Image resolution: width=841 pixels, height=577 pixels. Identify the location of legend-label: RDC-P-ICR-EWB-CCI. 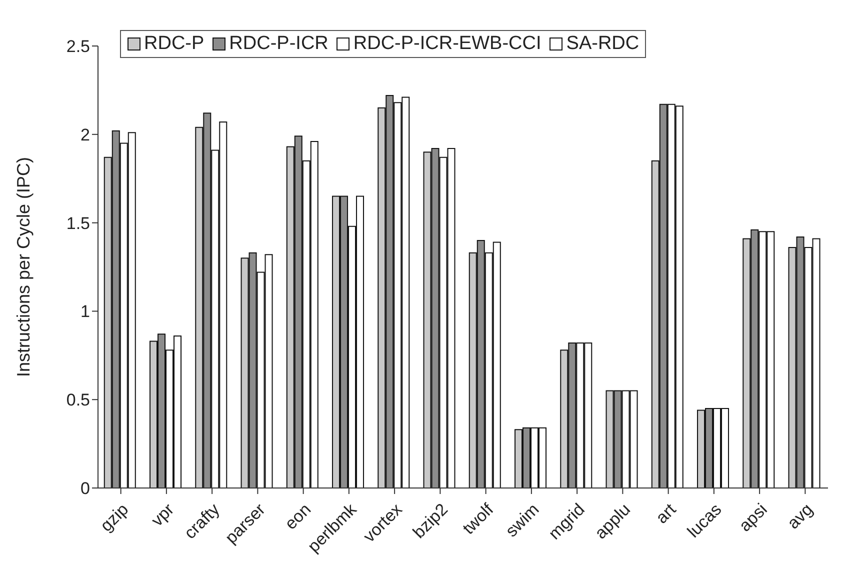
(447, 44).